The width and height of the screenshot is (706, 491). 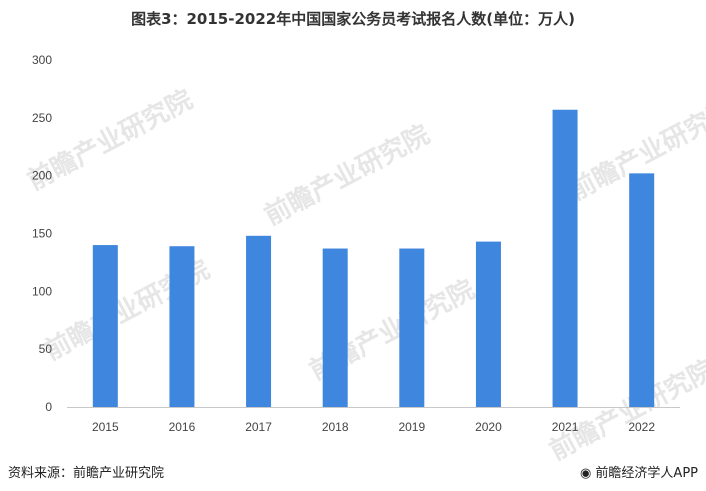 I want to click on bar-2020, so click(x=488, y=324).